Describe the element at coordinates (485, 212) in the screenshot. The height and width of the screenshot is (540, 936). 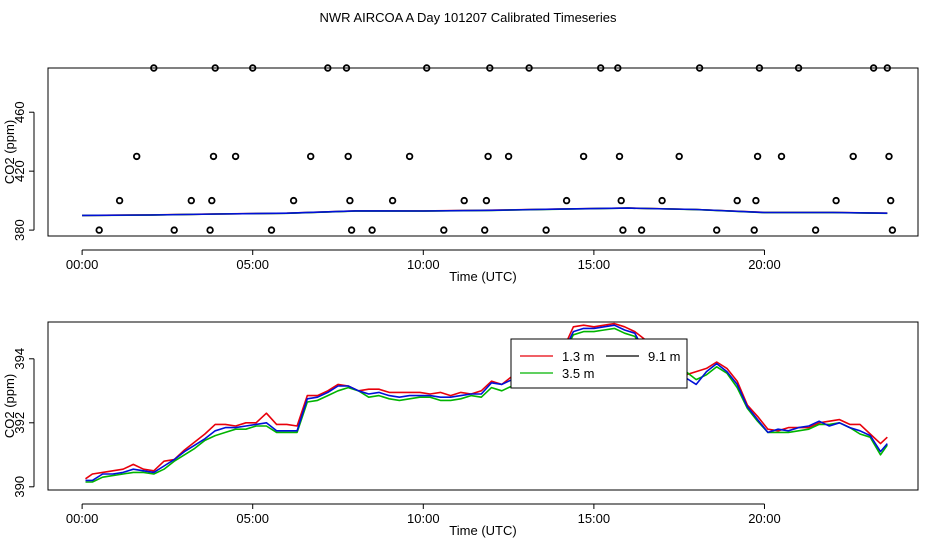
I see `series-line-9-1-m` at that location.